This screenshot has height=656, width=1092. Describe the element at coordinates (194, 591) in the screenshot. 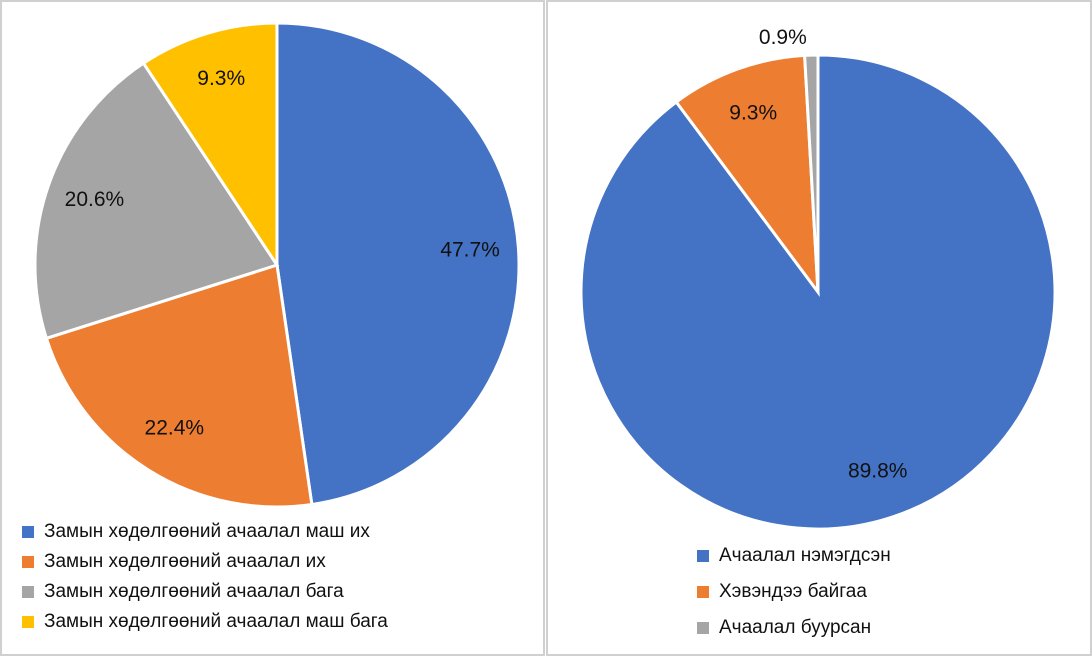

I see `legend-label: Замын хөдөлгөөний ачаалал бага` at that location.